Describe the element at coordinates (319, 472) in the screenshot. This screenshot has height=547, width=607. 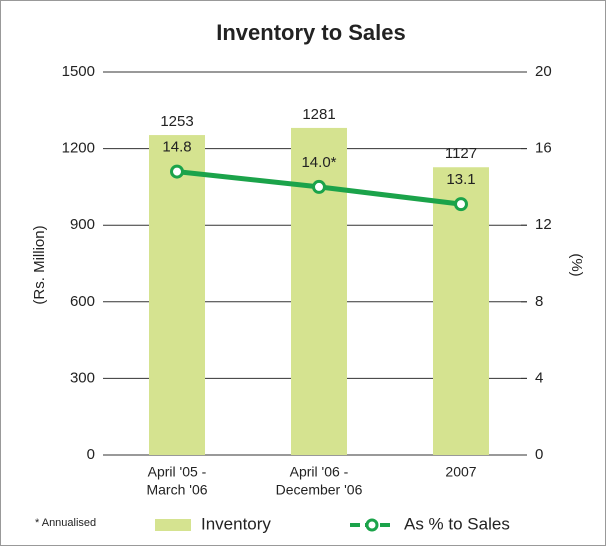
I see `x-tick-label: April '06 -` at that location.